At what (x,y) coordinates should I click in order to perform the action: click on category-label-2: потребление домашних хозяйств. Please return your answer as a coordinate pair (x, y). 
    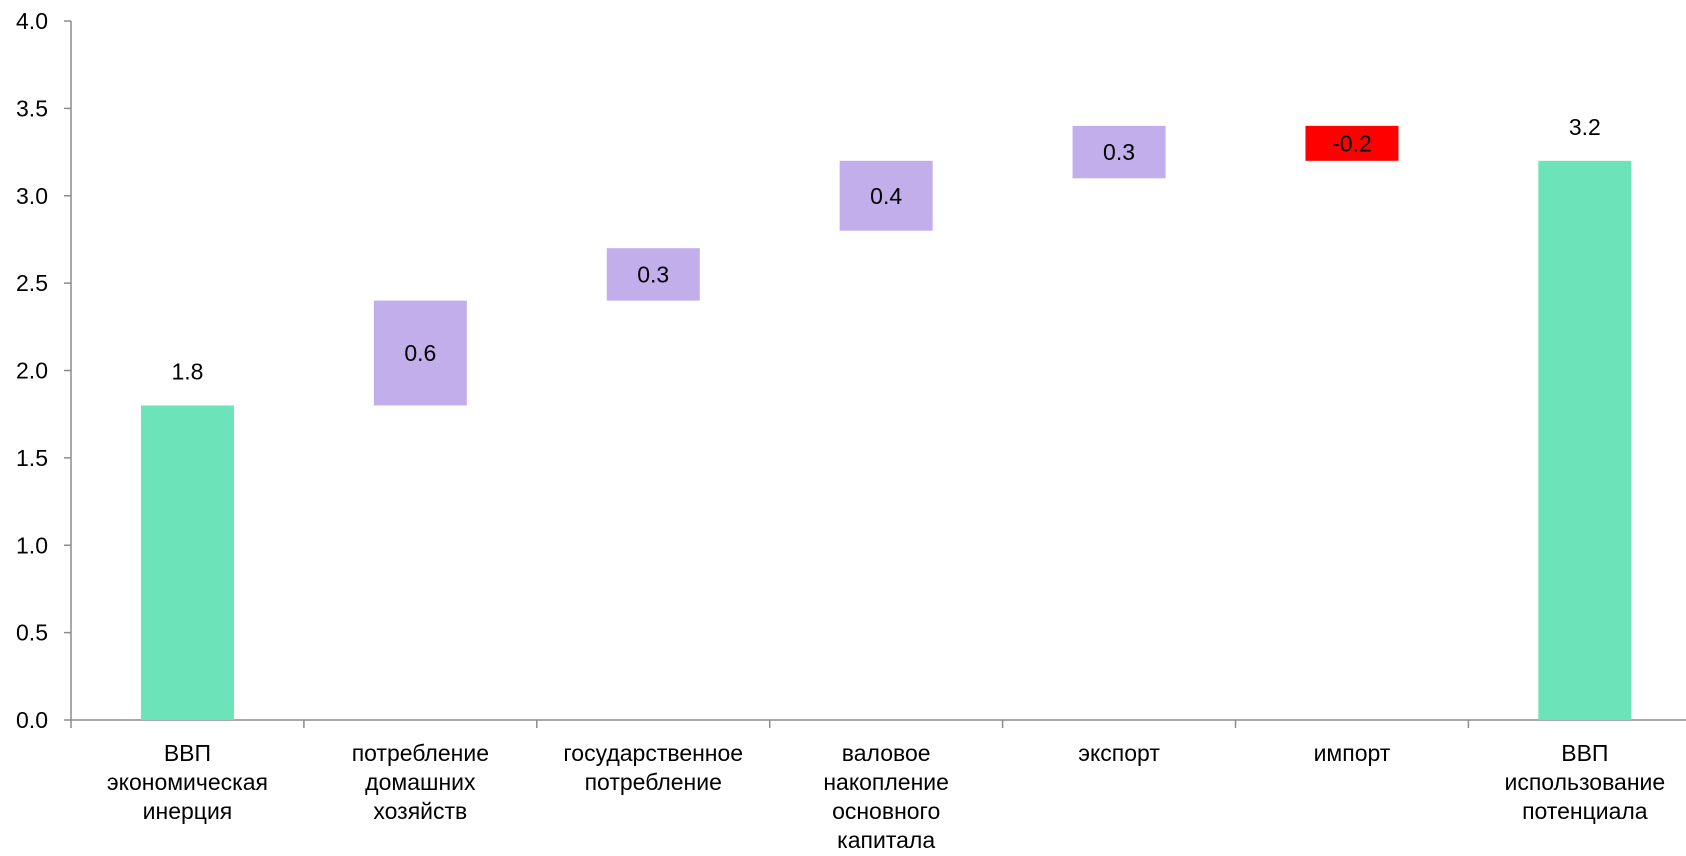
    Looking at the image, I should click on (420, 782).